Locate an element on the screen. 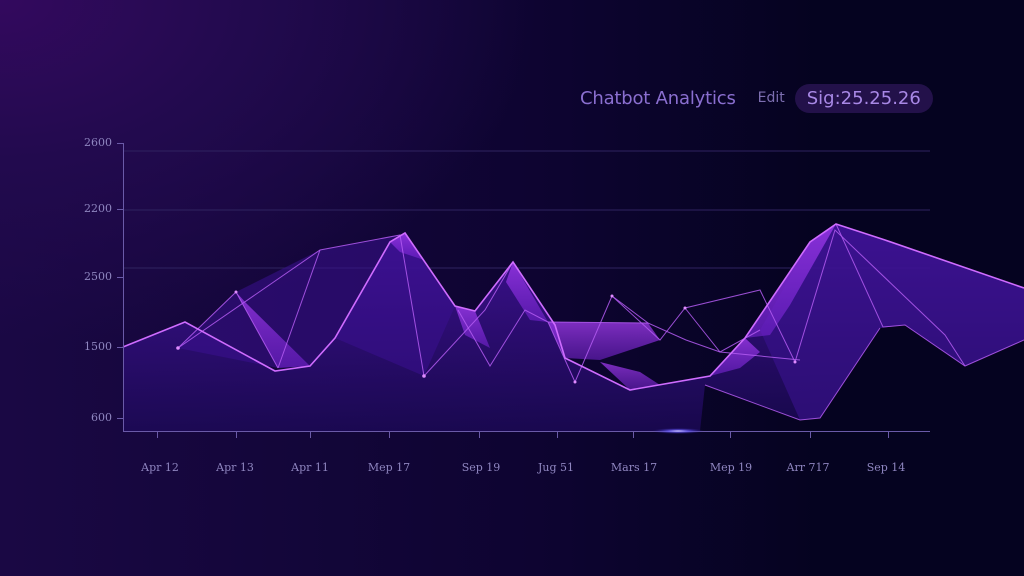  axis-glow is located at coordinates (678, 431).